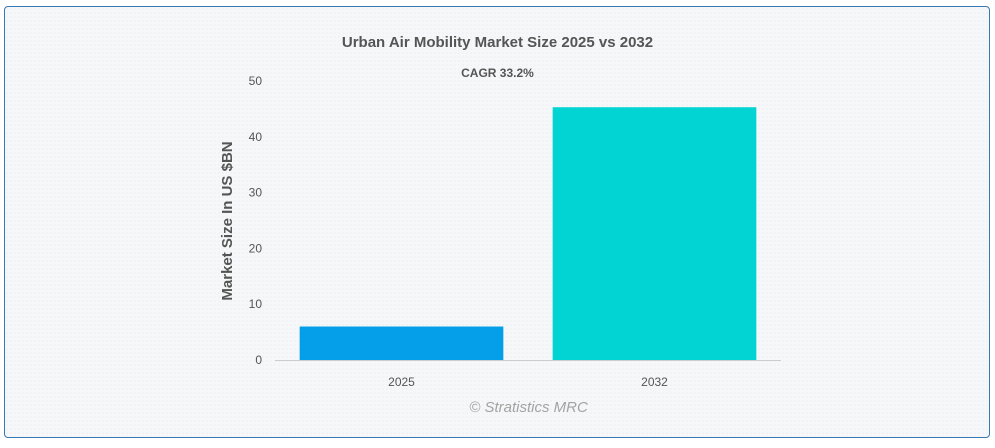 The image size is (995, 448). Describe the element at coordinates (258, 360) in the screenshot. I see `y-tick-label: 0` at that location.